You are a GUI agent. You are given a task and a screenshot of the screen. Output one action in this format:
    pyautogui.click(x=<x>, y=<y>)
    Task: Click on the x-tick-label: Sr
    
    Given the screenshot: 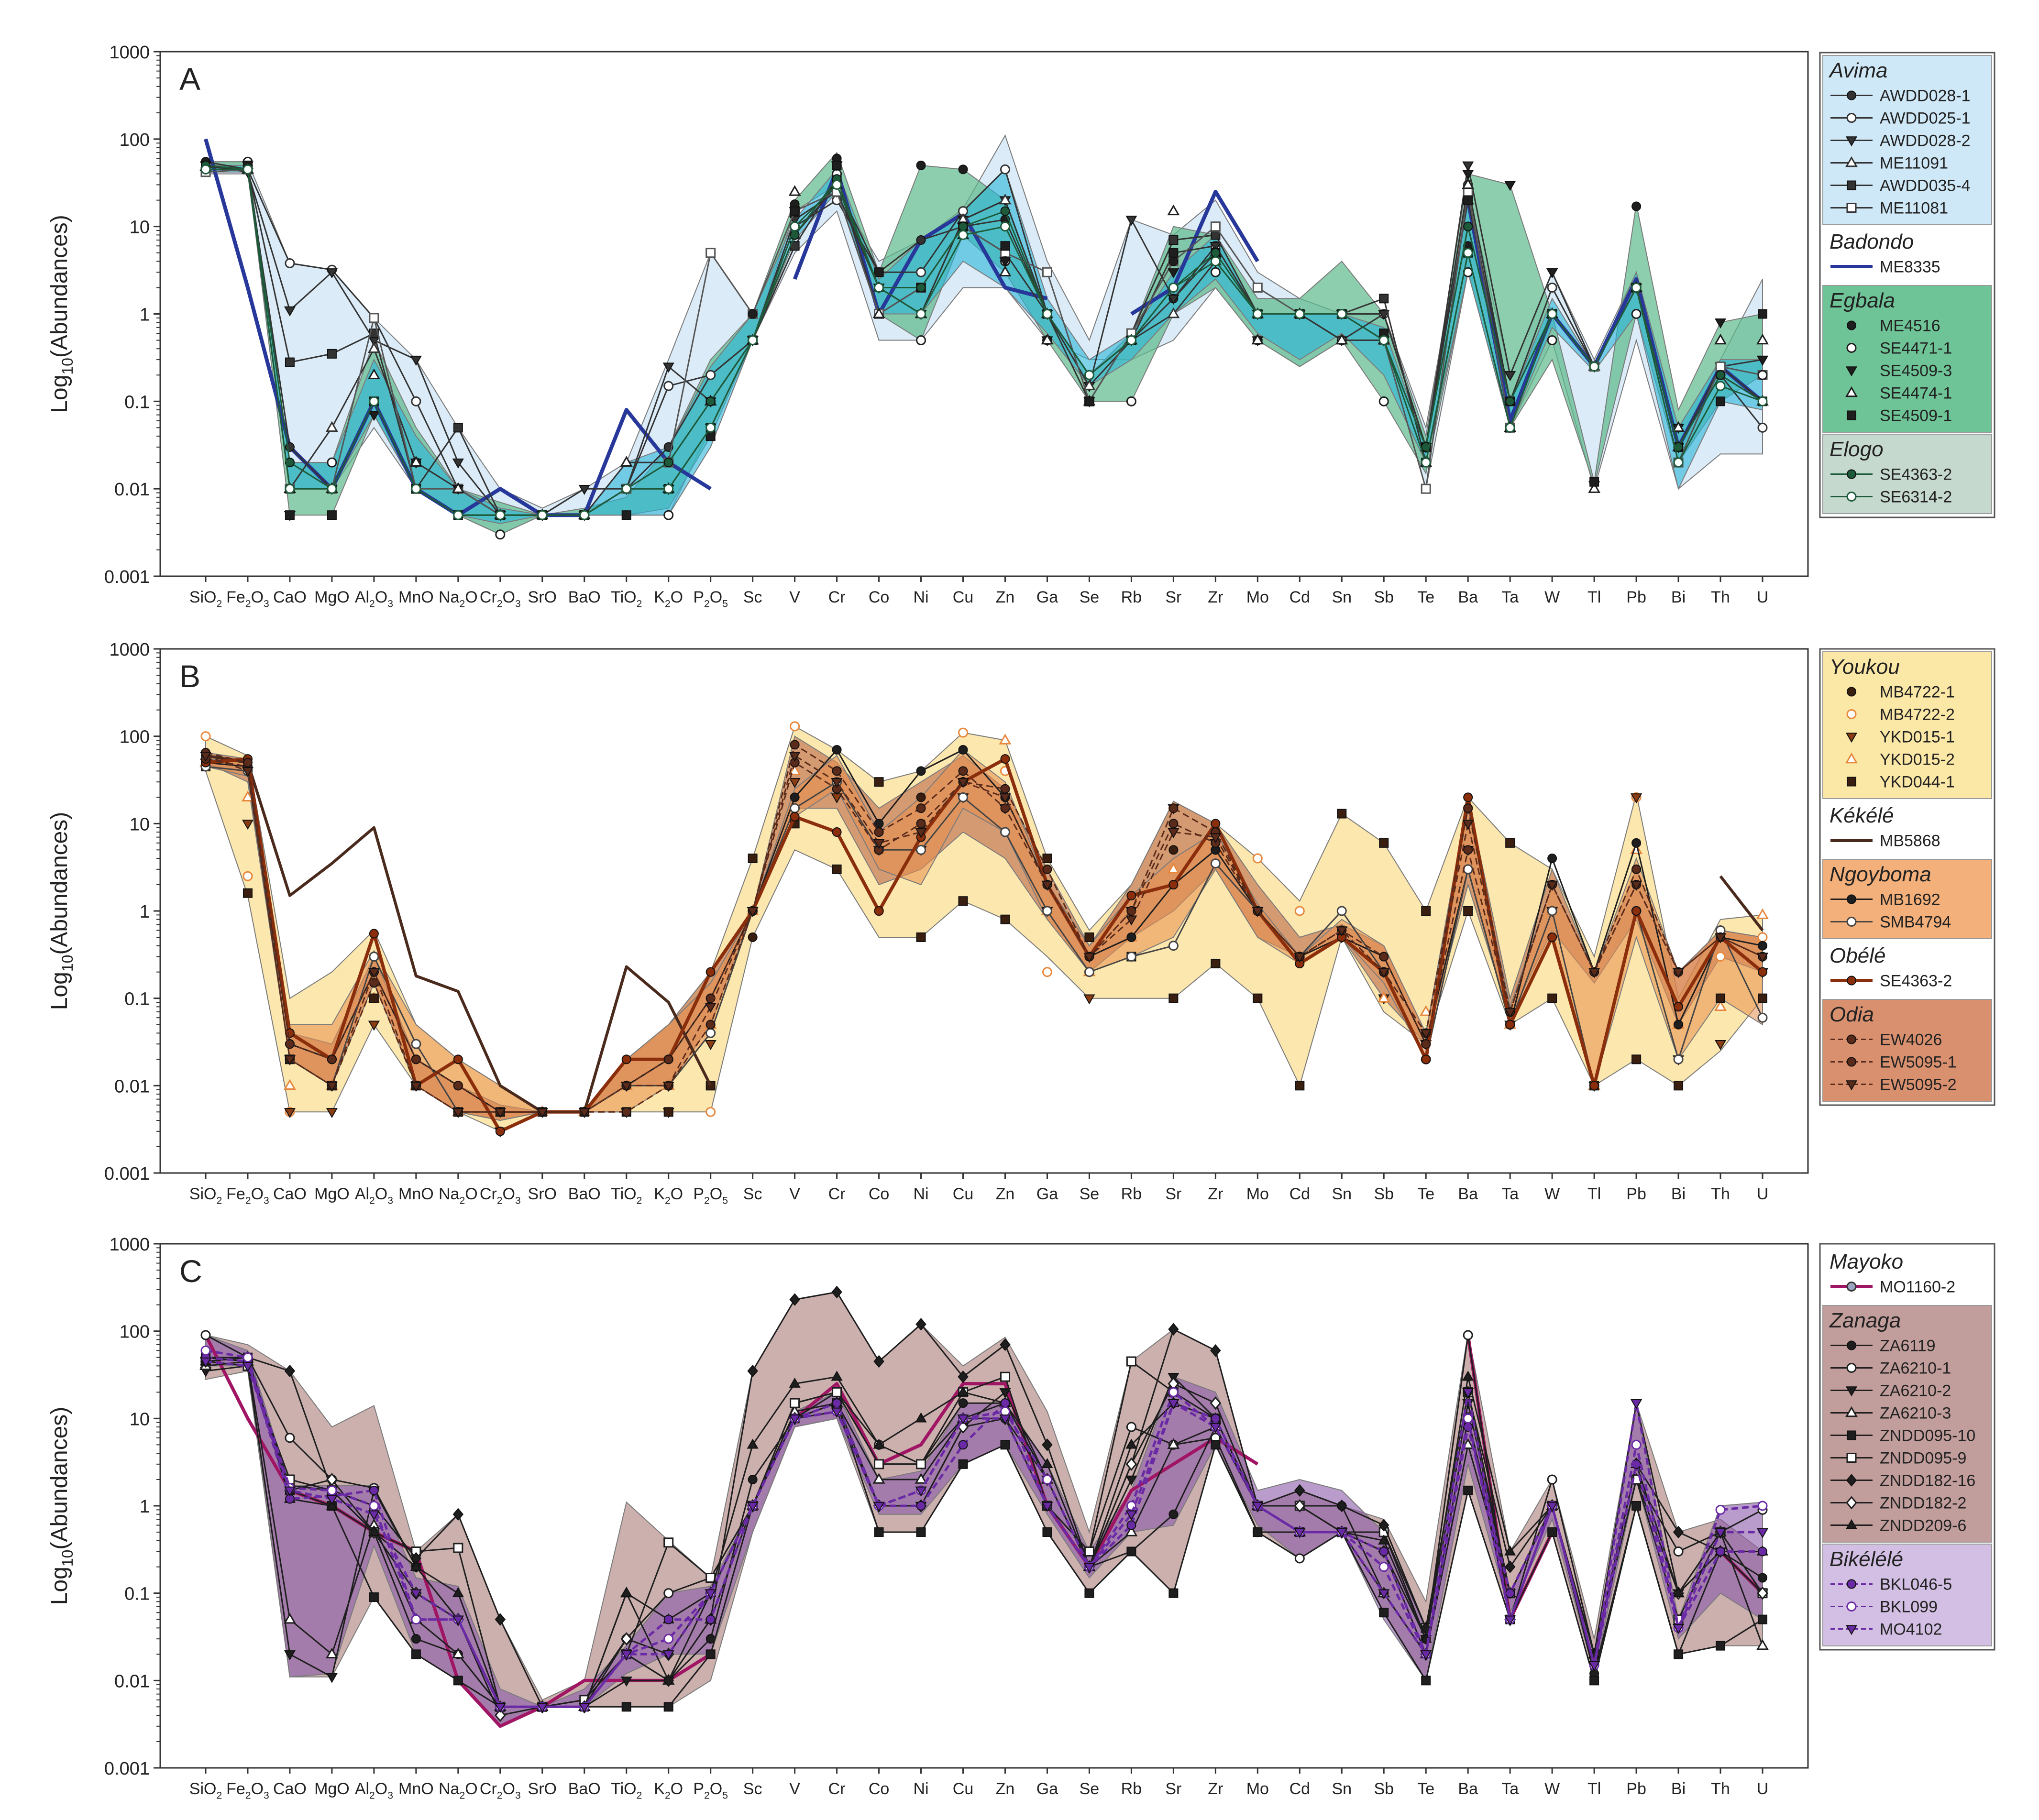 What is the action you would take?
    pyautogui.click(x=1173, y=597)
    